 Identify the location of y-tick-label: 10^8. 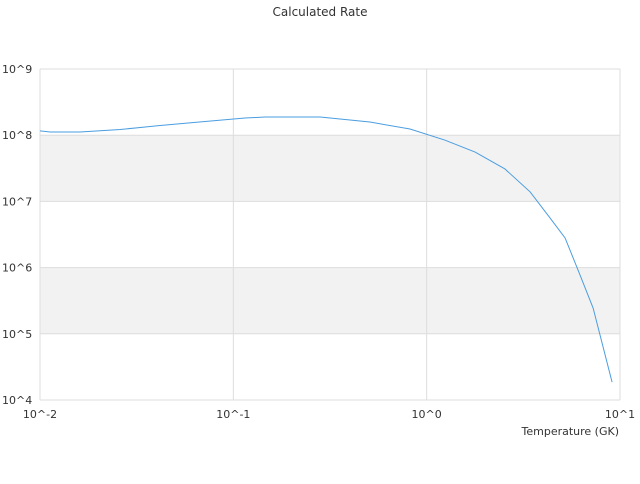
(17, 135).